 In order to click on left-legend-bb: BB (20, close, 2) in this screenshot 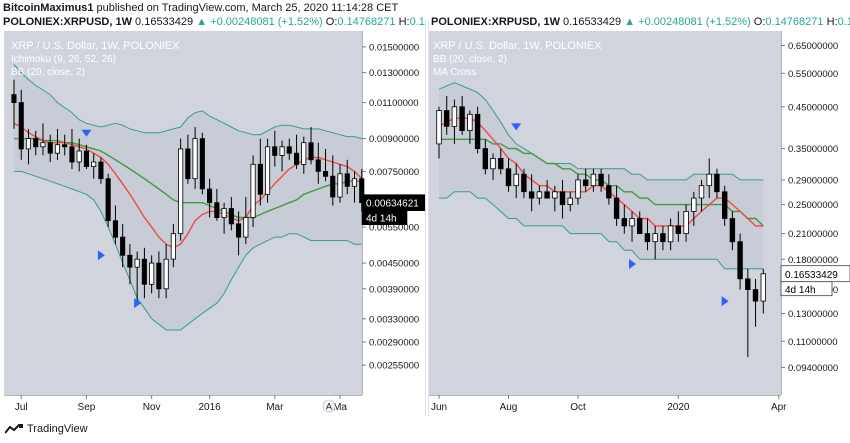, I will do `click(48, 72)`.